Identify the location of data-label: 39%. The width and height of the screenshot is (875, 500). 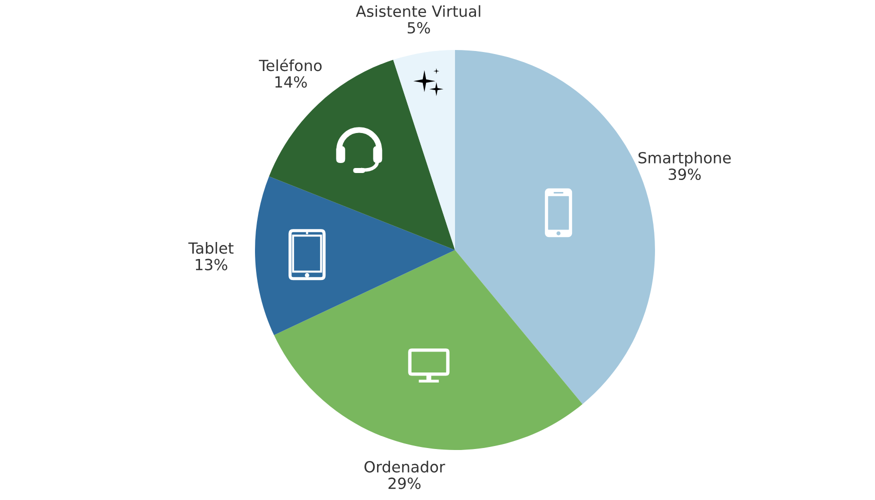
(684, 174).